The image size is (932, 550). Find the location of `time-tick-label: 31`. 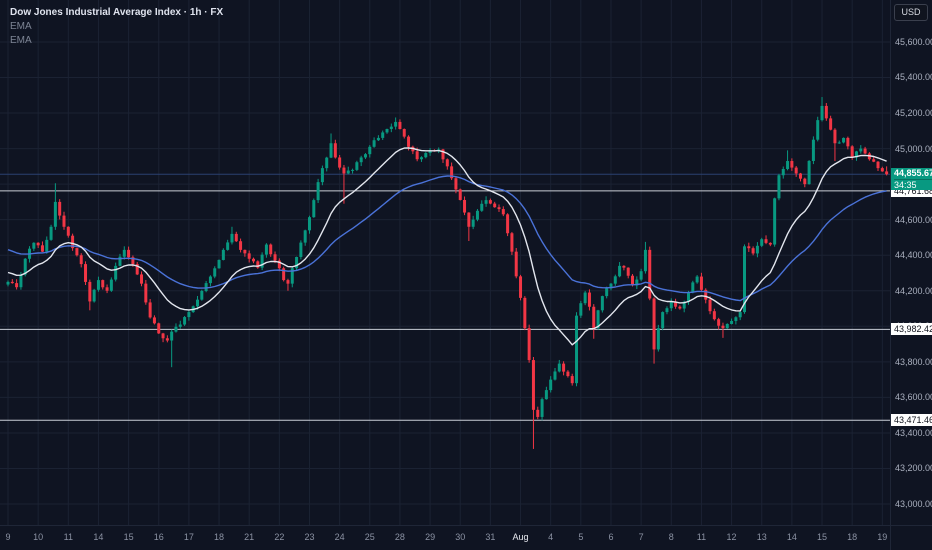

time-tick-label: 31 is located at coordinates (490, 537).